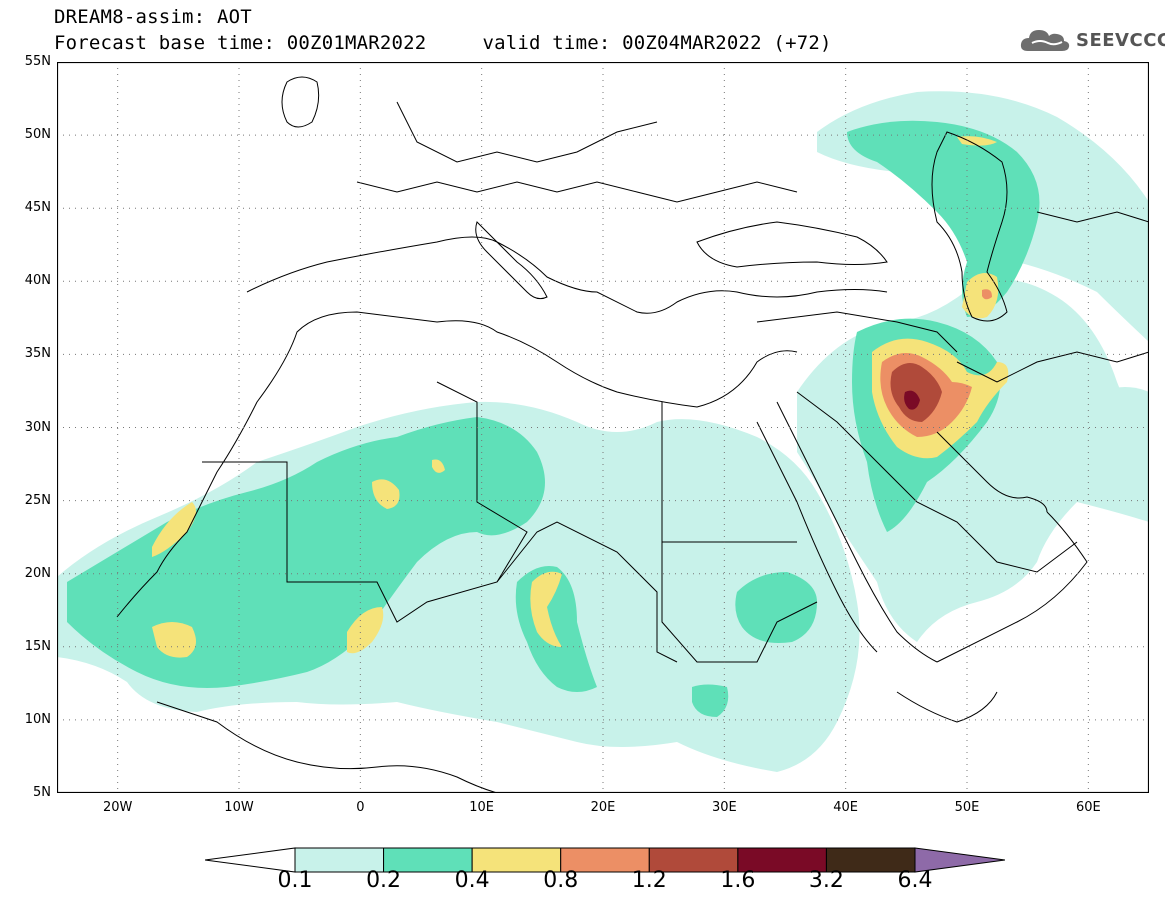 The image size is (1165, 905). I want to click on aot-band-0.2-caspian, so click(943, 218).